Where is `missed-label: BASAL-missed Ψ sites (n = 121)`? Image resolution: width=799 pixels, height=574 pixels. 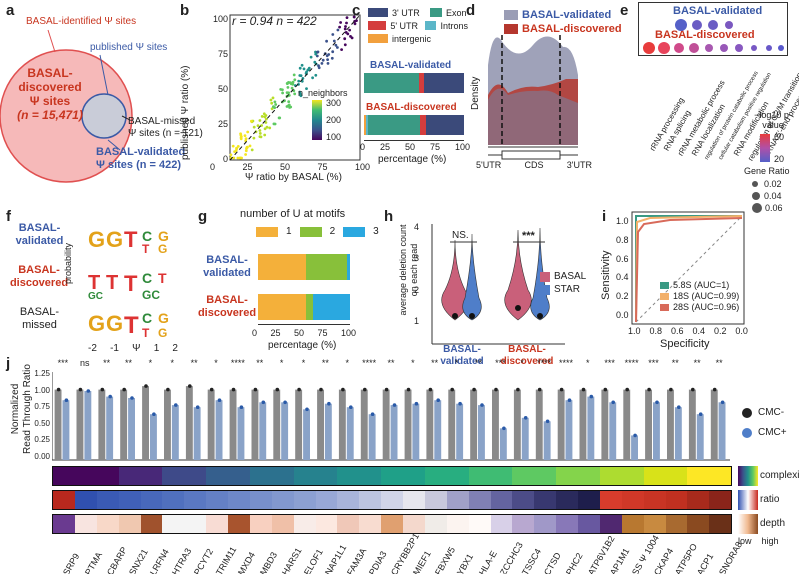 missed-label: BASAL-missed Ψ sites (n = 121) is located at coordinates (165, 127).